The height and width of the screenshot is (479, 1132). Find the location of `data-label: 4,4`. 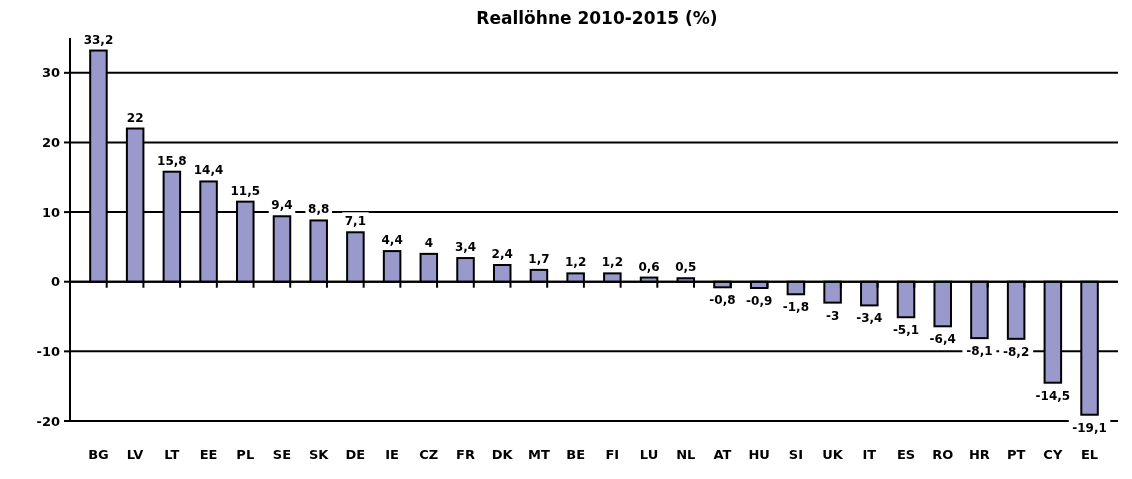

data-label: 4,4 is located at coordinates (392, 240).